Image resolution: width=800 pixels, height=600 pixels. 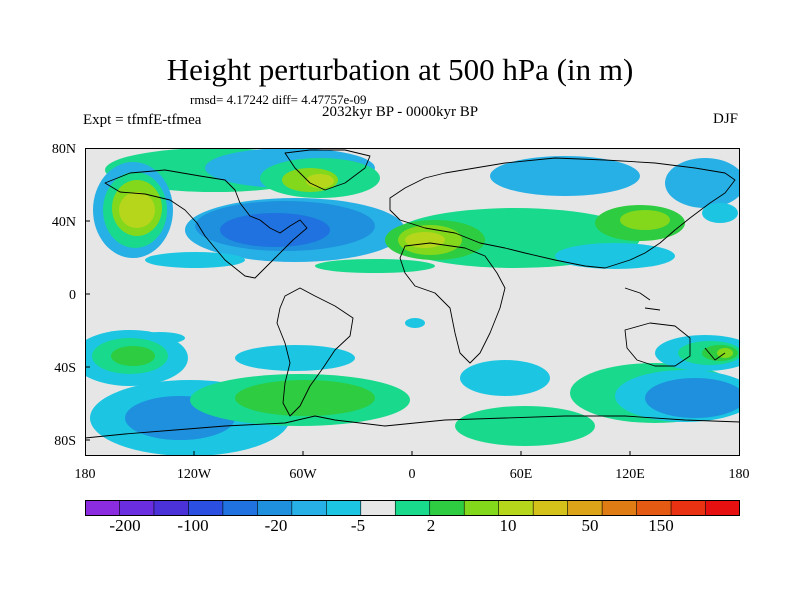 What do you see at coordinates (303, 474) in the screenshot?
I see `x-label-60w: 60W` at bounding box center [303, 474].